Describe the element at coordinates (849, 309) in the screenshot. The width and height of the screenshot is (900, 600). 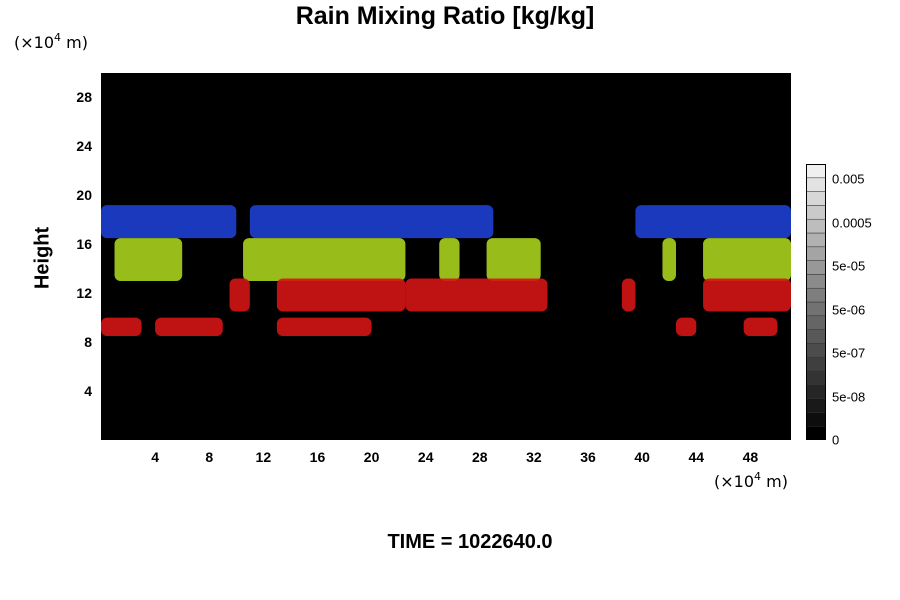
I see `colorbar-label: 5e-06` at that location.